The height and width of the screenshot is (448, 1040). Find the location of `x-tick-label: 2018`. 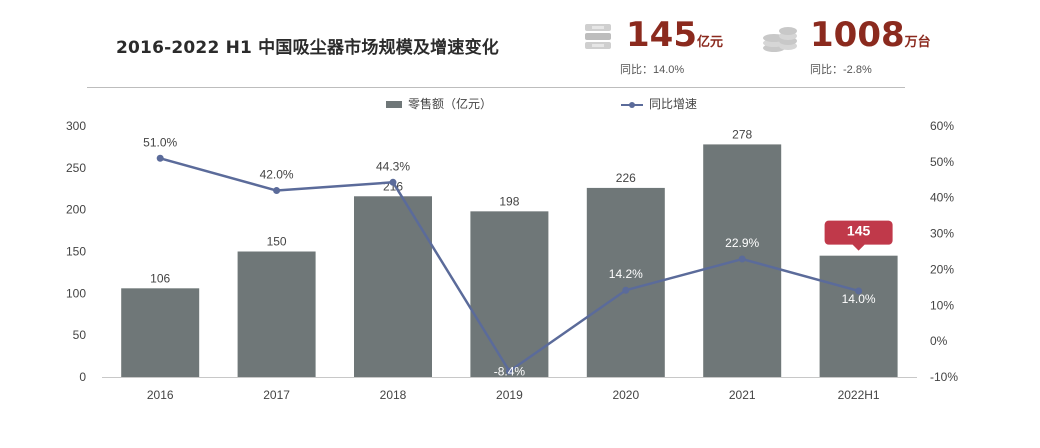

x-tick-label: 2018 is located at coordinates (393, 395).